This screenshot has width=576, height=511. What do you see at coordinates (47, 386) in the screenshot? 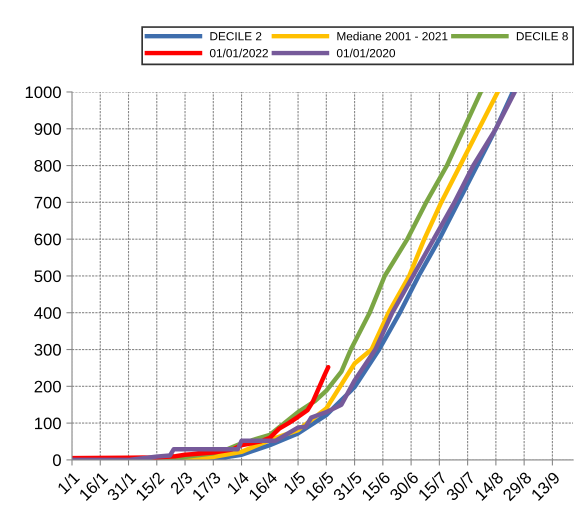
I see `y-tick-label: 200` at bounding box center [47, 386].